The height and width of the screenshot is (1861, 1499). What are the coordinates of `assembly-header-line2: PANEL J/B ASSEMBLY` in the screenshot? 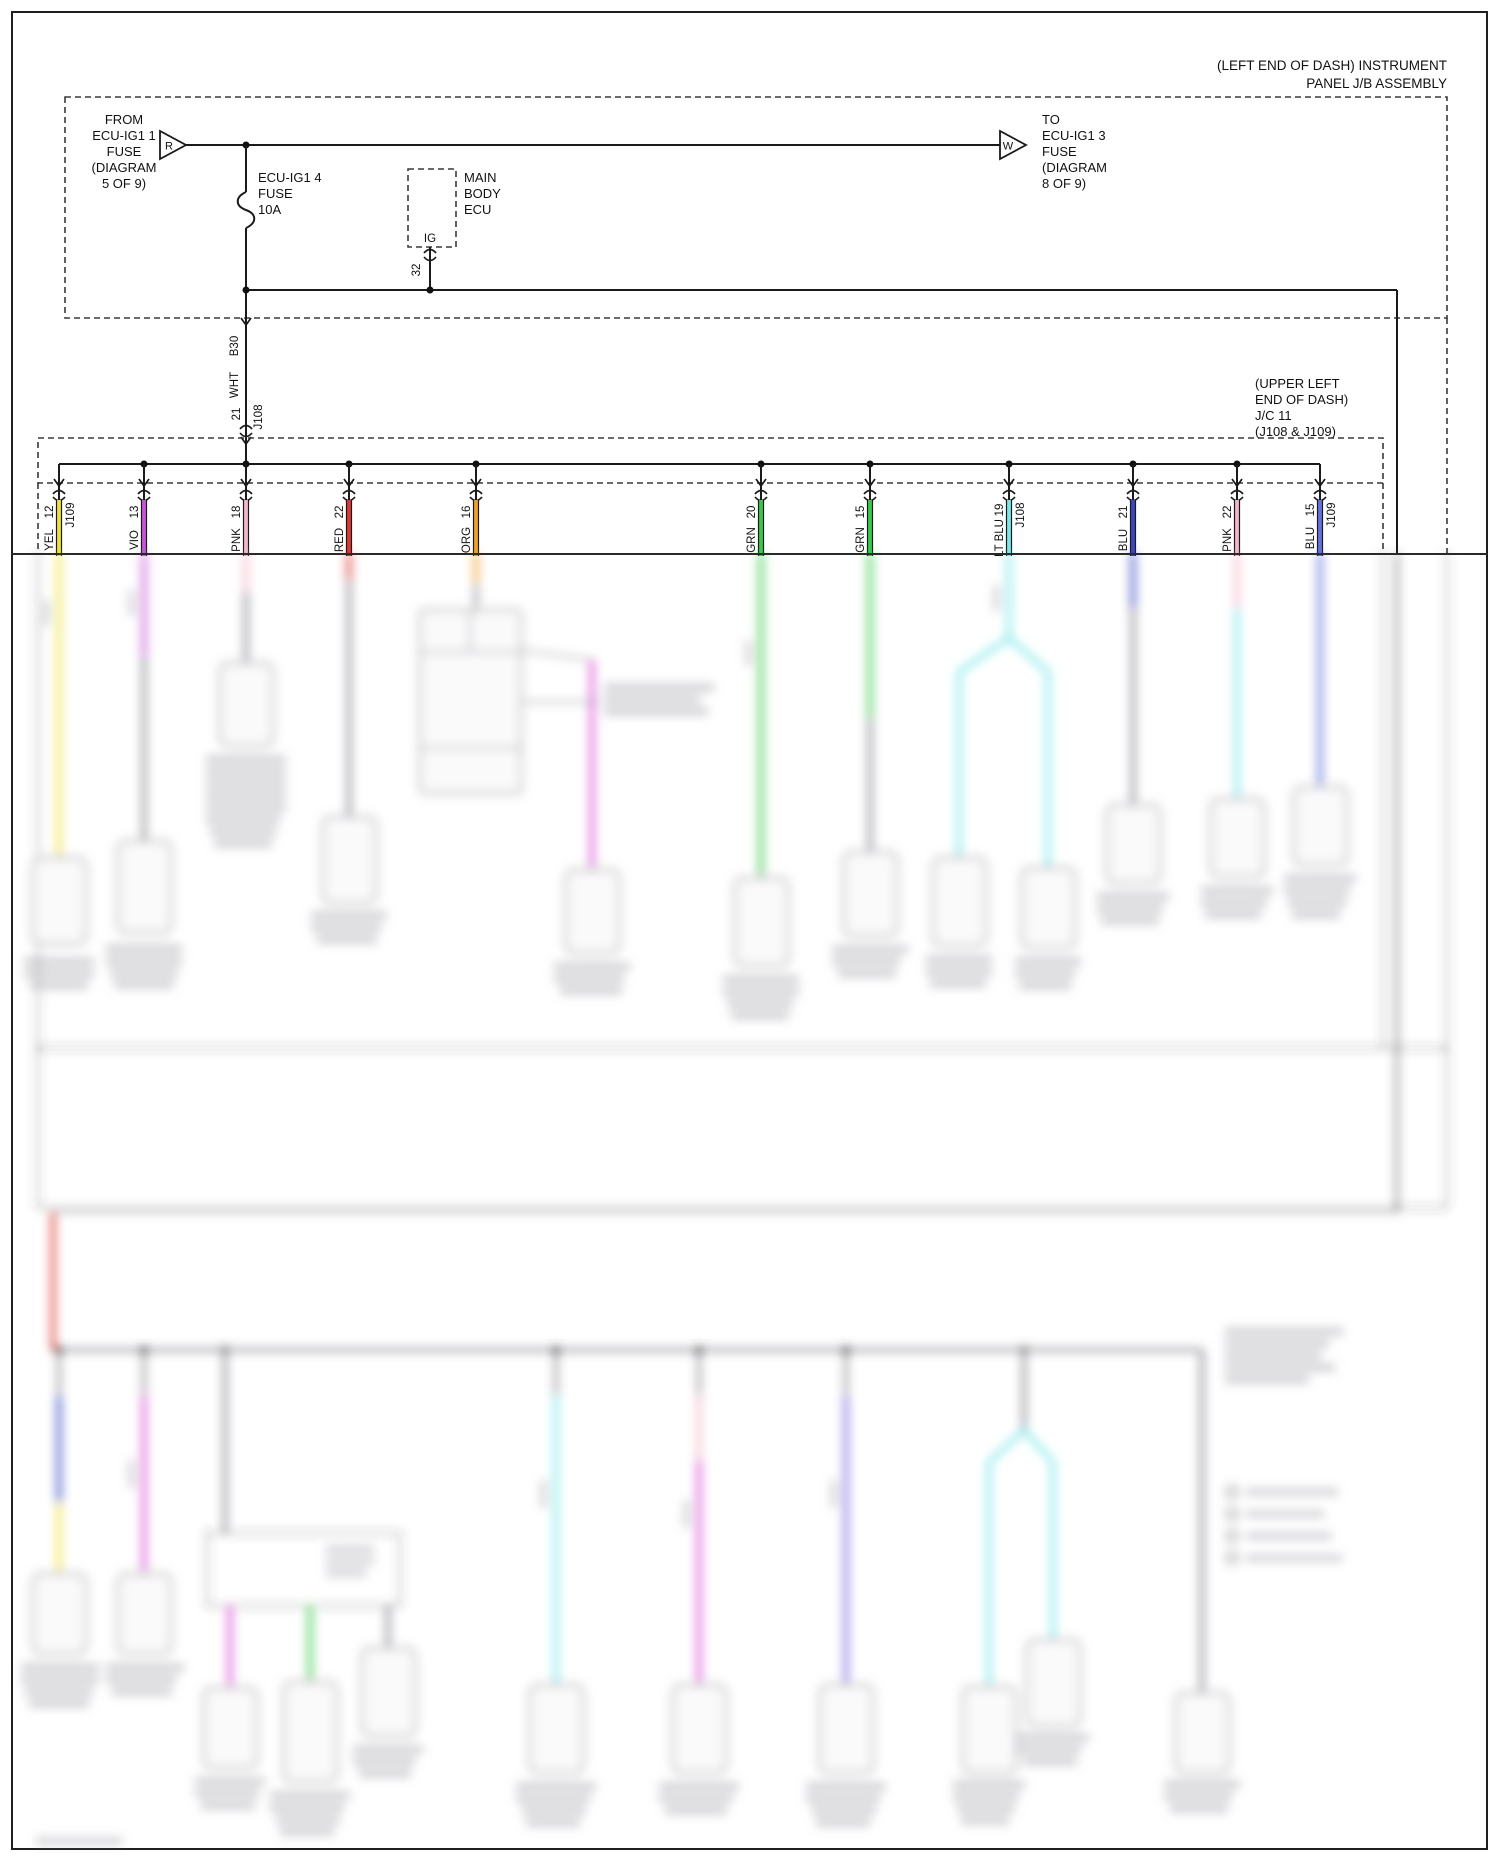 It's located at (1376, 83).